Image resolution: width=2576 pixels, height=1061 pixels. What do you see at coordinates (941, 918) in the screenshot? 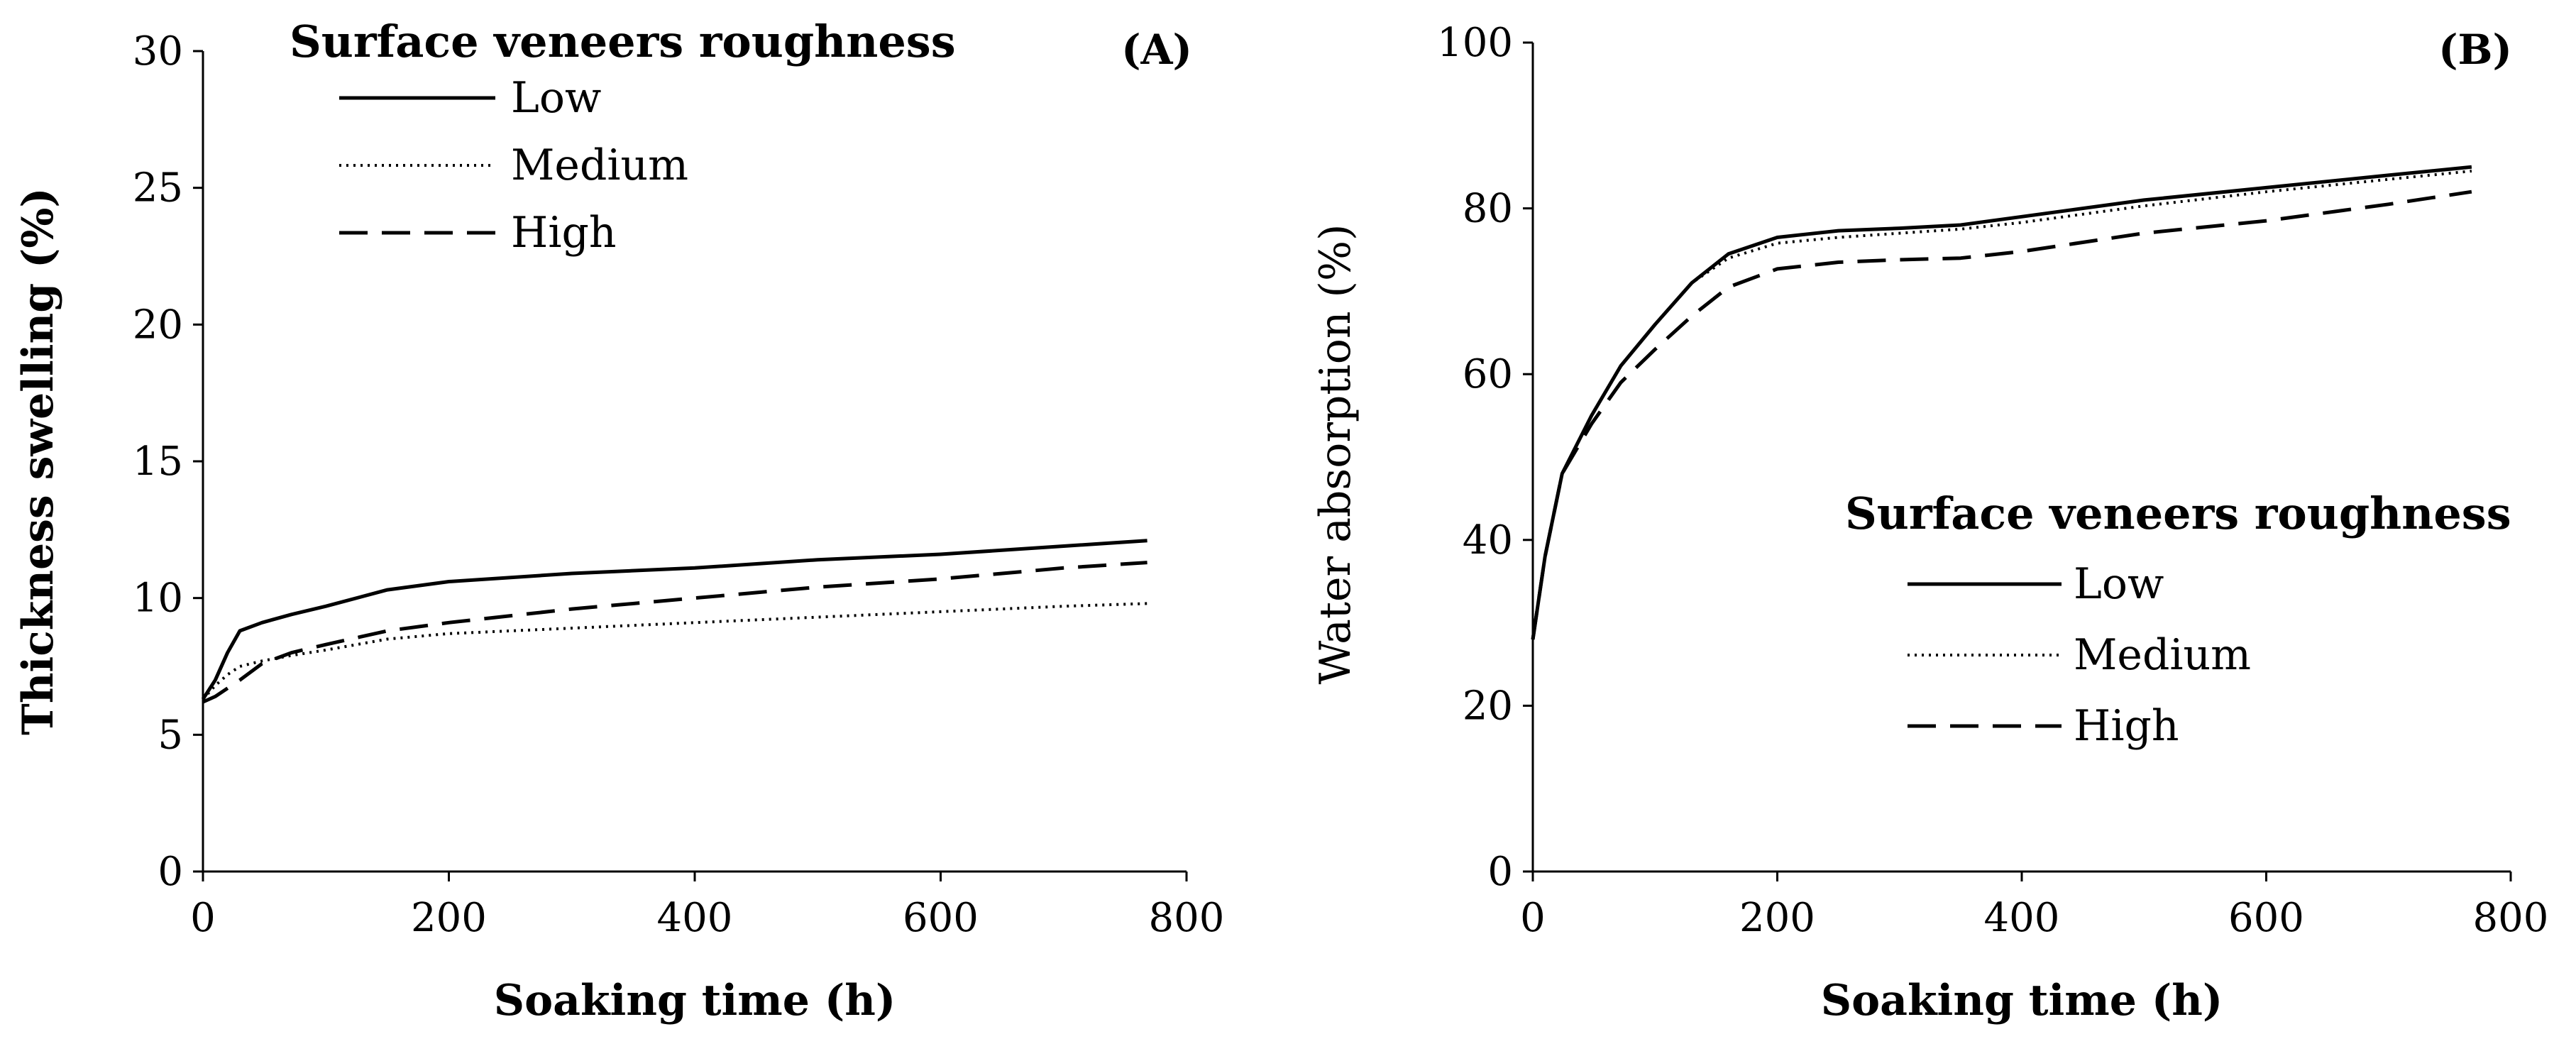
I see `panel-a-x-tick-label: 600` at bounding box center [941, 918].